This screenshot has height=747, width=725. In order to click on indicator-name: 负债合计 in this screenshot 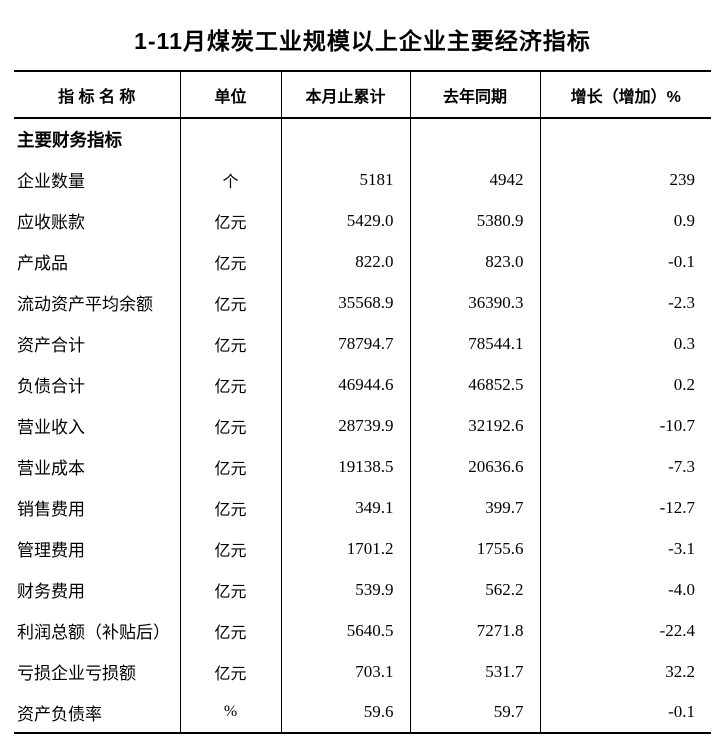, I will do `click(51, 386)`.